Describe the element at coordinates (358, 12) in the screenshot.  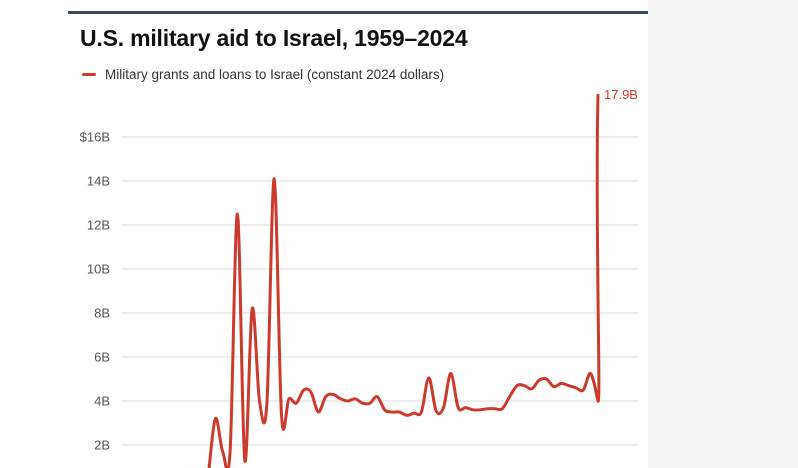
I see `header-rule` at that location.